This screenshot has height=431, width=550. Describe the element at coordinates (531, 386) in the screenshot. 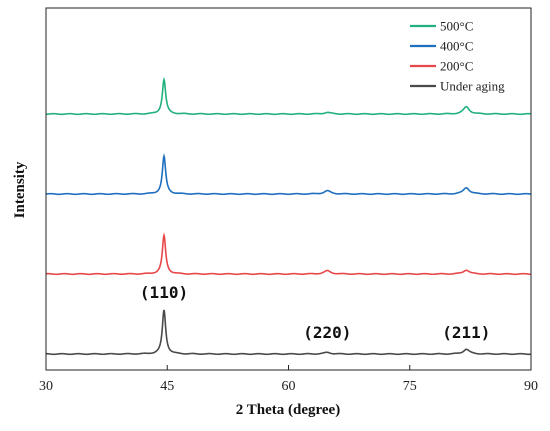

I see `x-tick-label-90: 90` at that location.